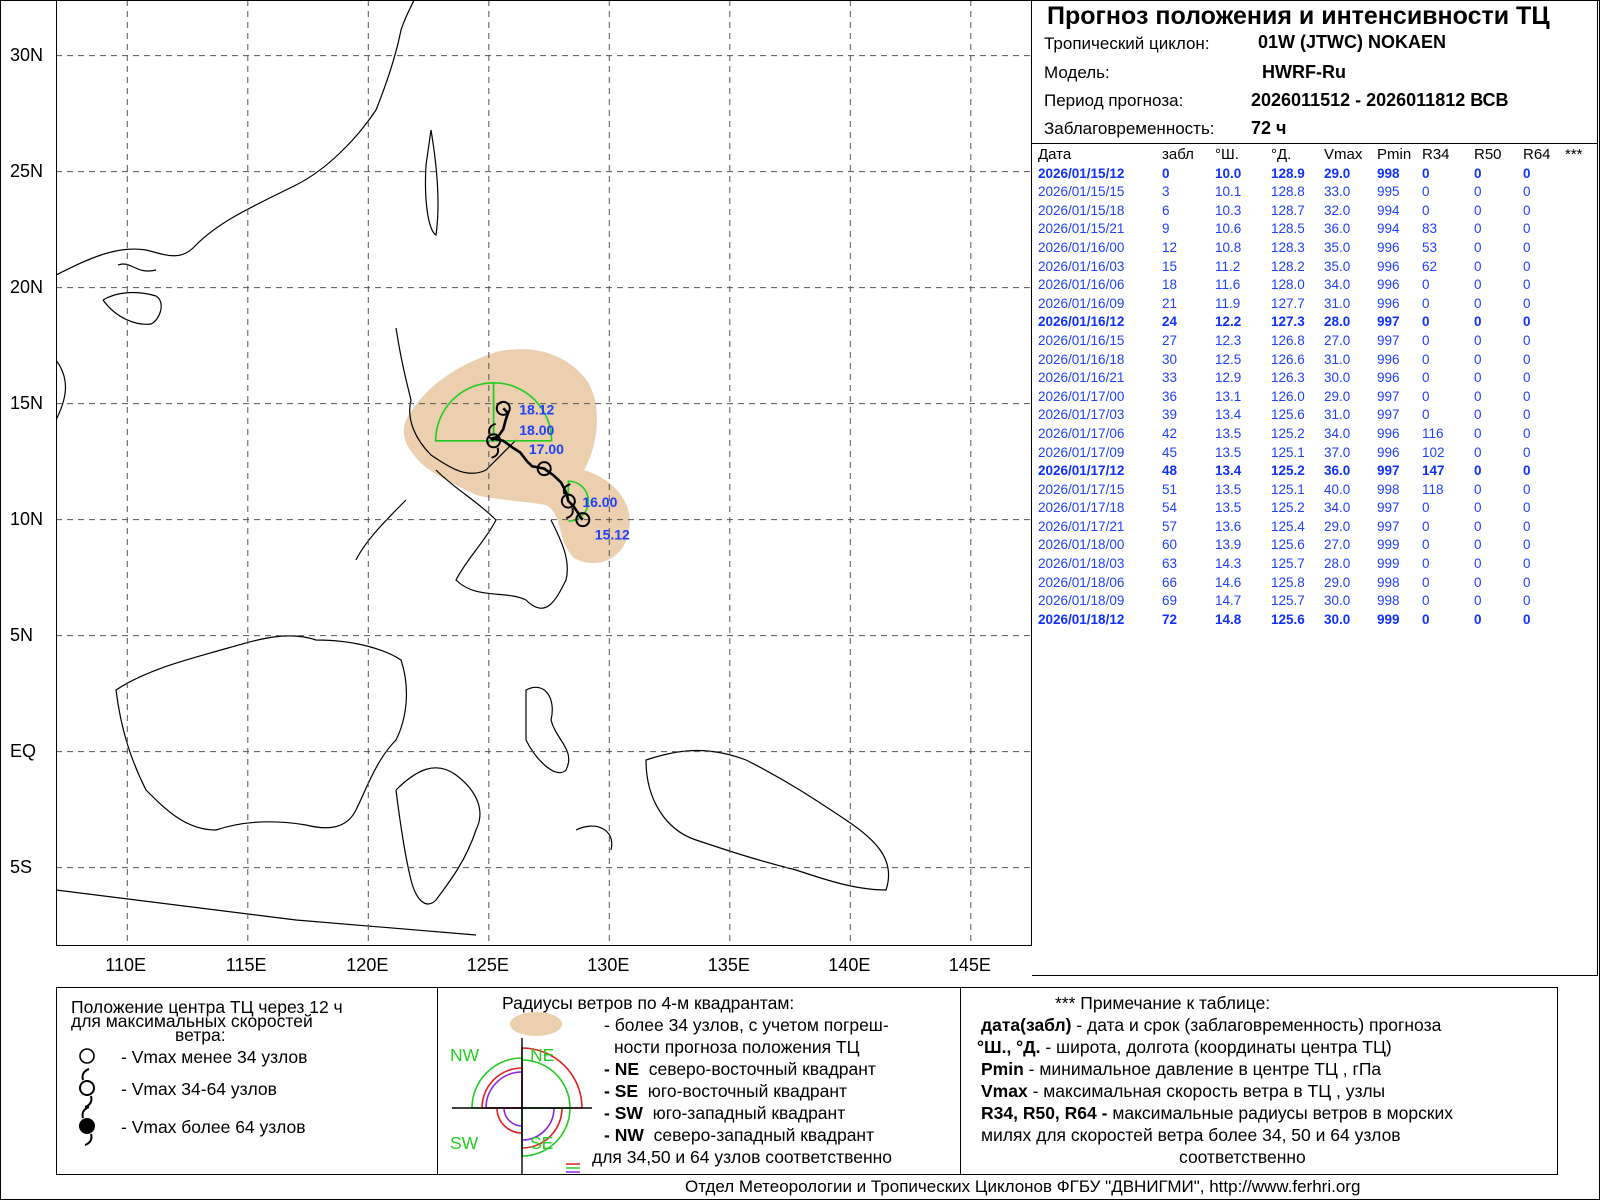 This screenshot has width=1600, height=1200. Describe the element at coordinates (1081, 210) in the screenshot. I see `table-cell-date: 2026/01/15/18` at that location.